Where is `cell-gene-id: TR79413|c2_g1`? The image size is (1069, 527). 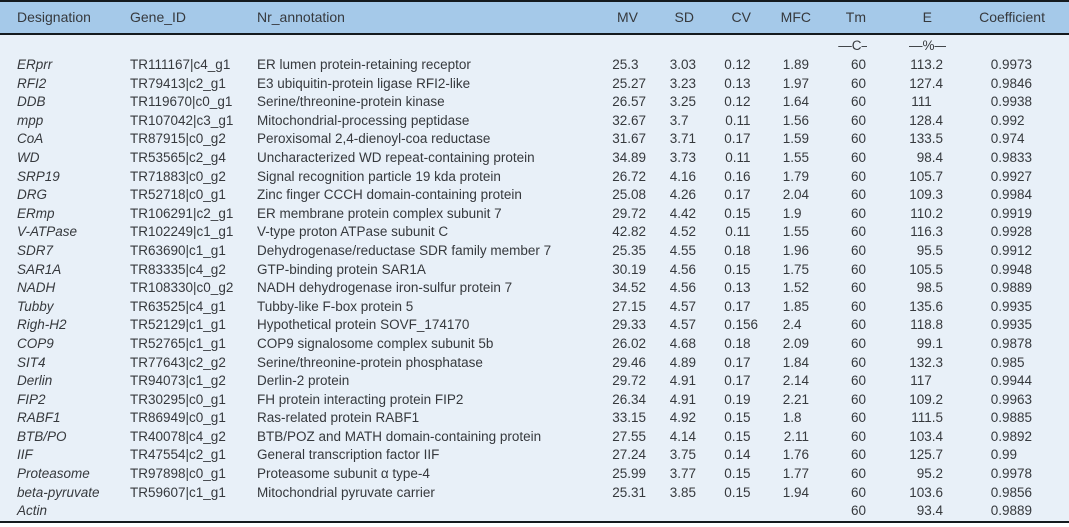 cell-gene-id: TR79413|c2_g1 is located at coordinates (178, 83).